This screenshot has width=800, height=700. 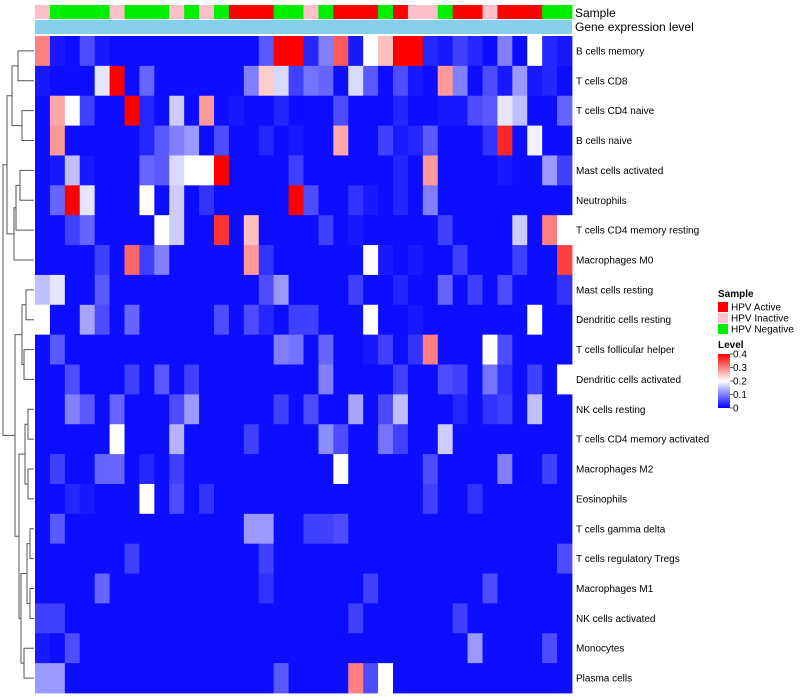 What do you see at coordinates (303, 27) in the screenshot?
I see `expression-annotation-bar` at bounding box center [303, 27].